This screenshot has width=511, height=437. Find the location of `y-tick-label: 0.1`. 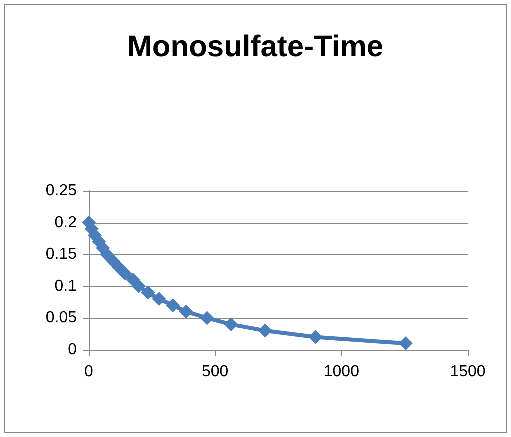

y-tick-label: 0.1 is located at coordinates (66, 286).